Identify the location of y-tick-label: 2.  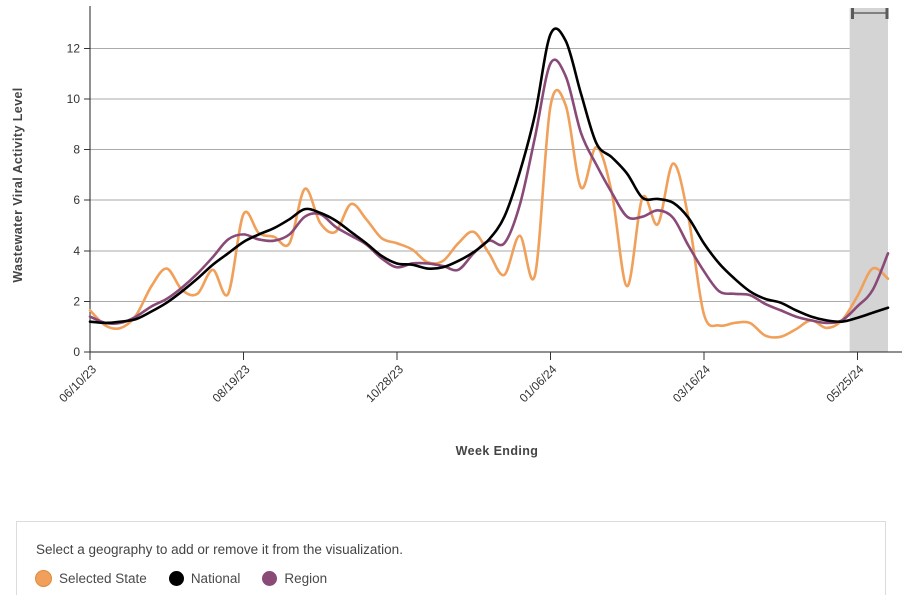
(76, 301).